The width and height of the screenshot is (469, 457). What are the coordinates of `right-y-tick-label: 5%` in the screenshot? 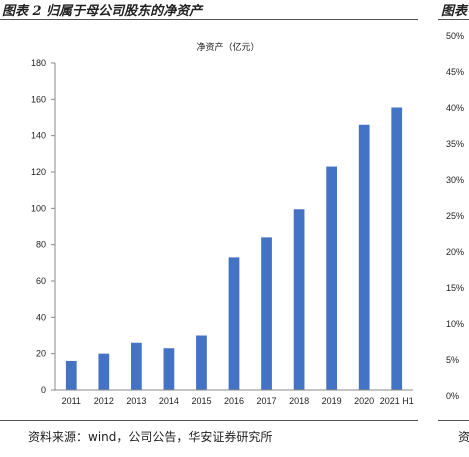 It's located at (452, 360).